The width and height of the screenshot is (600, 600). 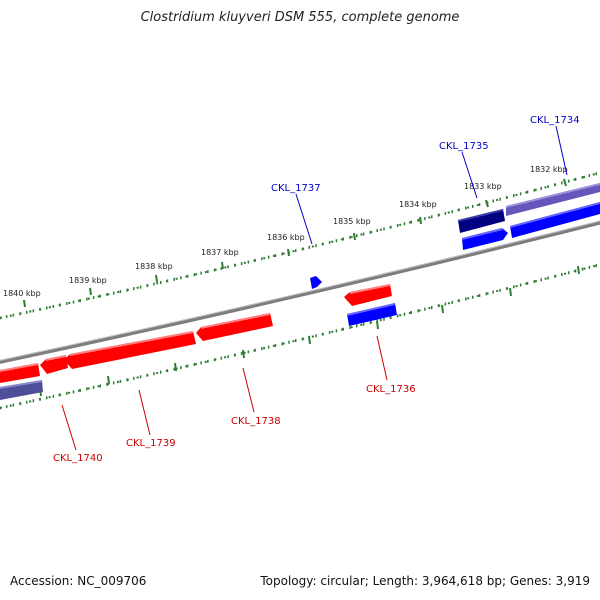 What do you see at coordinates (549, 169) in the screenshot?
I see `scale-label-1832: 1832 kbp` at bounding box center [549, 169].